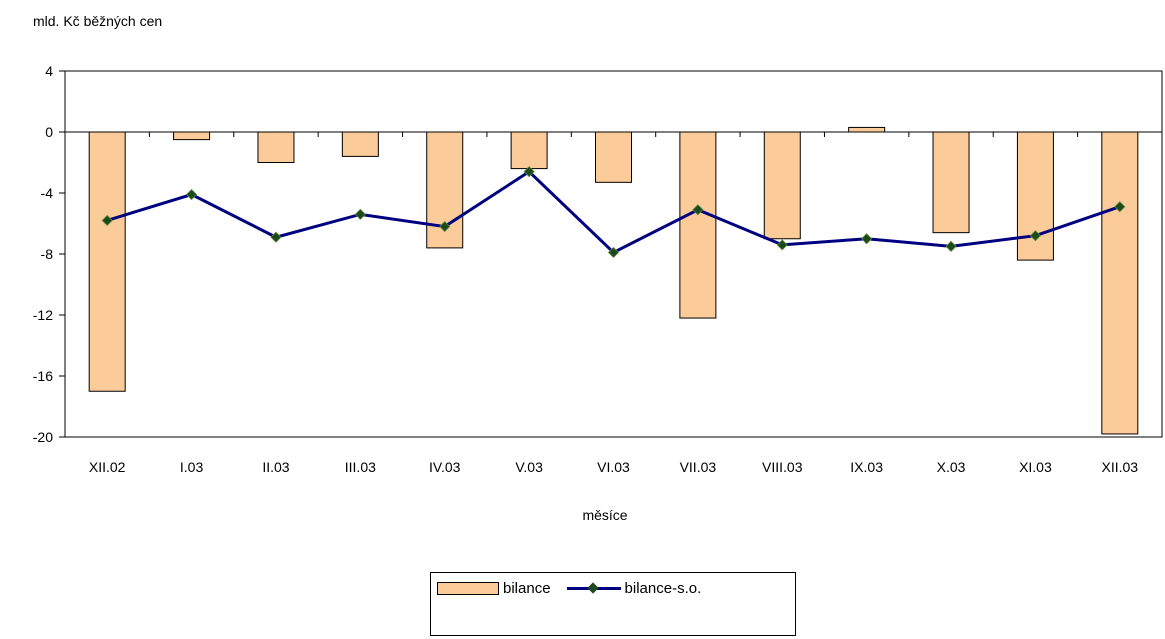 This screenshot has height=639, width=1165. Describe the element at coordinates (97, 21) in the screenshot. I see `unit-label: mld. Kč běžných cen` at that location.